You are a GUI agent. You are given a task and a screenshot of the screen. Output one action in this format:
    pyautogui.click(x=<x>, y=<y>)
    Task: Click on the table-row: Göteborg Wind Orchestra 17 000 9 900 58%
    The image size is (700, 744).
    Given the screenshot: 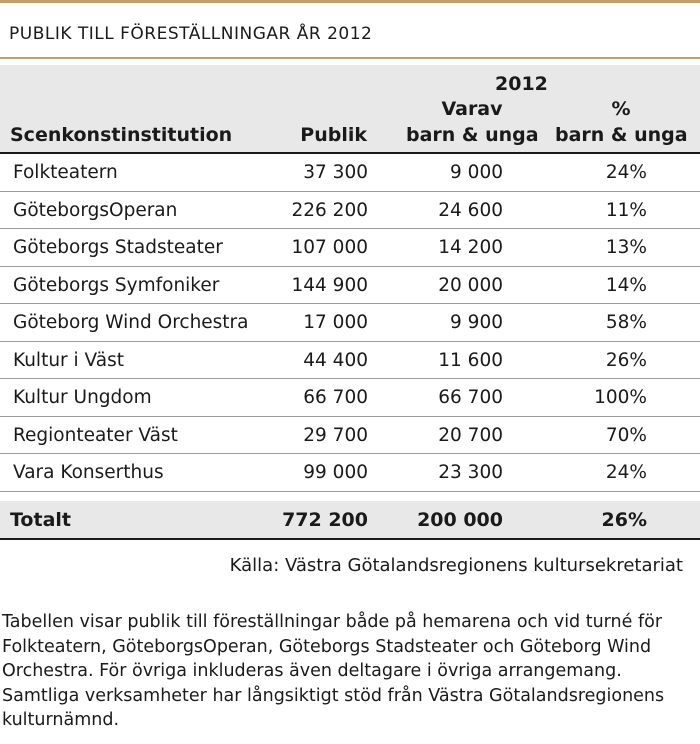 What is the action you would take?
    pyautogui.click(x=350, y=323)
    